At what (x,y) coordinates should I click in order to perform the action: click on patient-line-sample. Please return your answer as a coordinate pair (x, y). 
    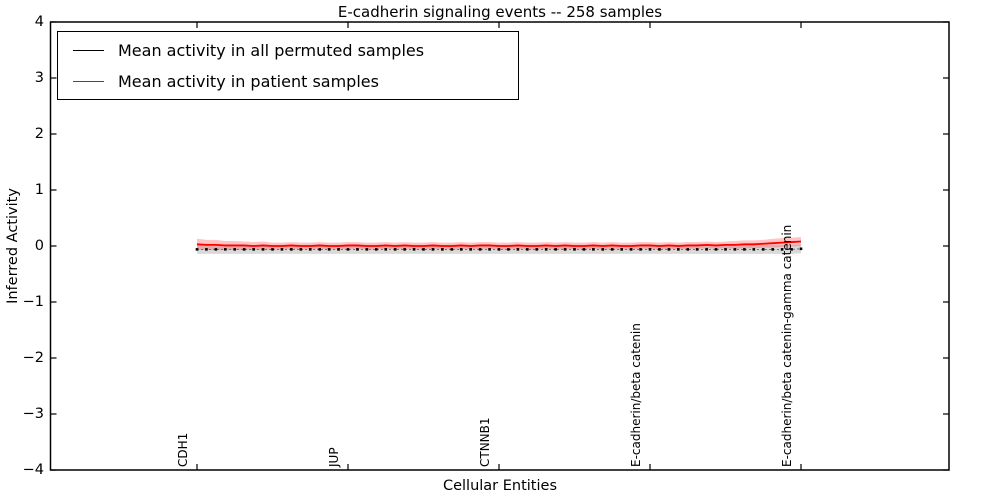
    Looking at the image, I should click on (88, 81).